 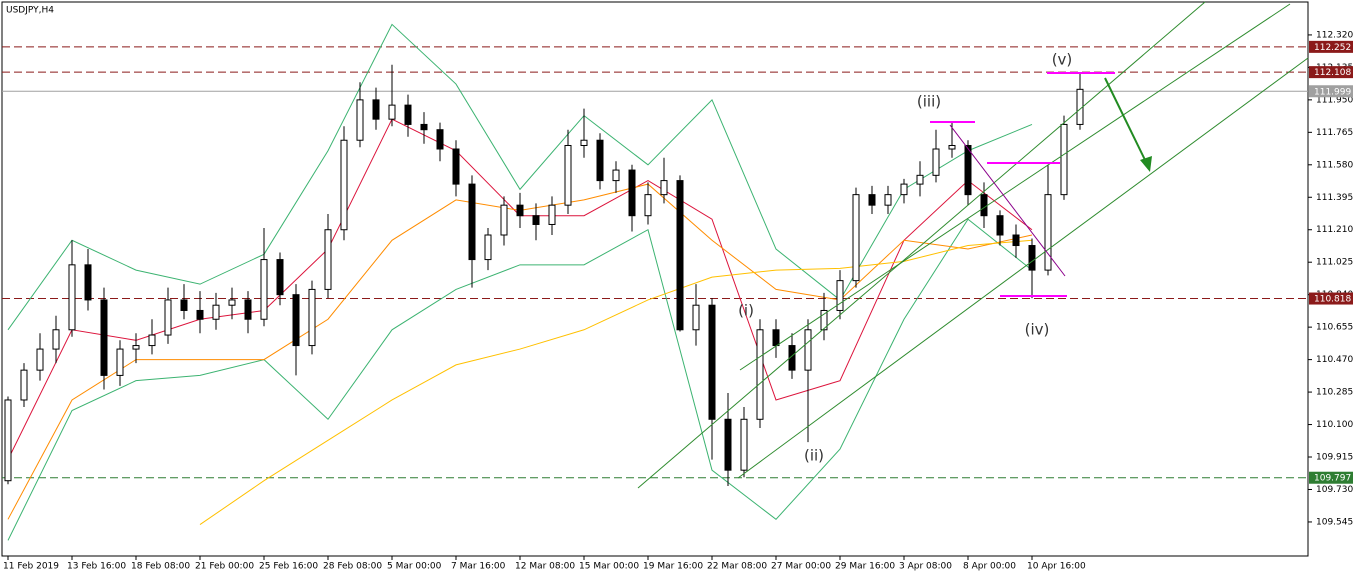 What do you see at coordinates (673, 567) in the screenshot?
I see `x-tick-label: 19 Mar 16:00` at bounding box center [673, 567].